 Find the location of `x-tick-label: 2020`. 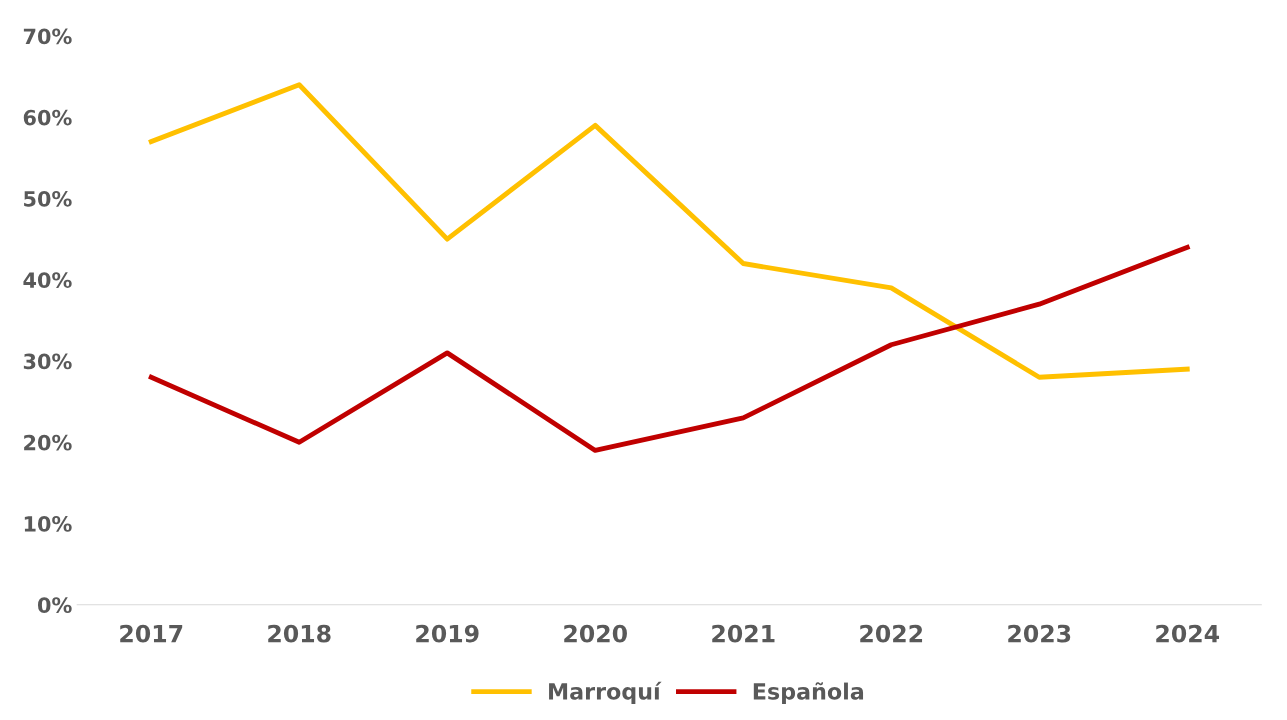

x-tick-label: 2020 is located at coordinates (595, 633).